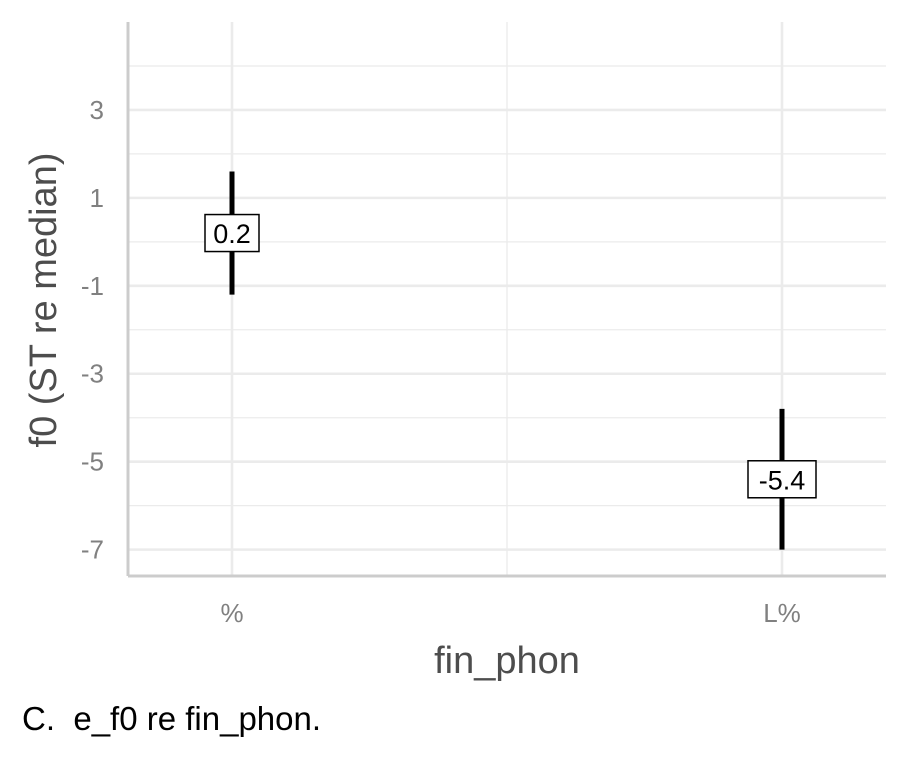 This screenshot has width=909, height=767. What do you see at coordinates (44, 300) in the screenshot?
I see `y-axis-title: f0 (ST re median)` at bounding box center [44, 300].